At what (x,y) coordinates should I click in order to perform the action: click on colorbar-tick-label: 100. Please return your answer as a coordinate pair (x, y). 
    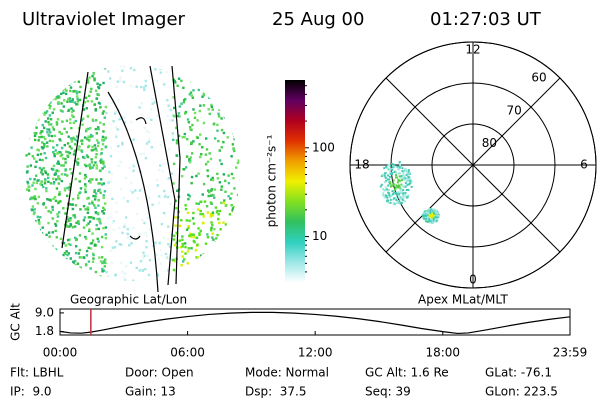
    Looking at the image, I should click on (323, 147).